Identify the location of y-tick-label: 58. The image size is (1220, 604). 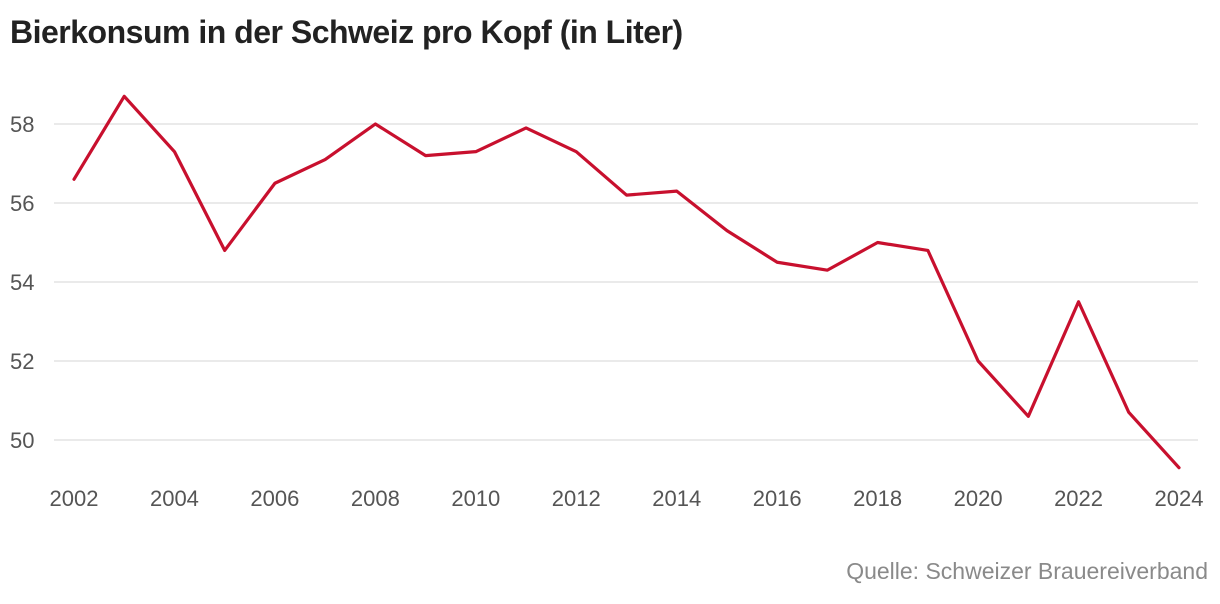
(22, 124).